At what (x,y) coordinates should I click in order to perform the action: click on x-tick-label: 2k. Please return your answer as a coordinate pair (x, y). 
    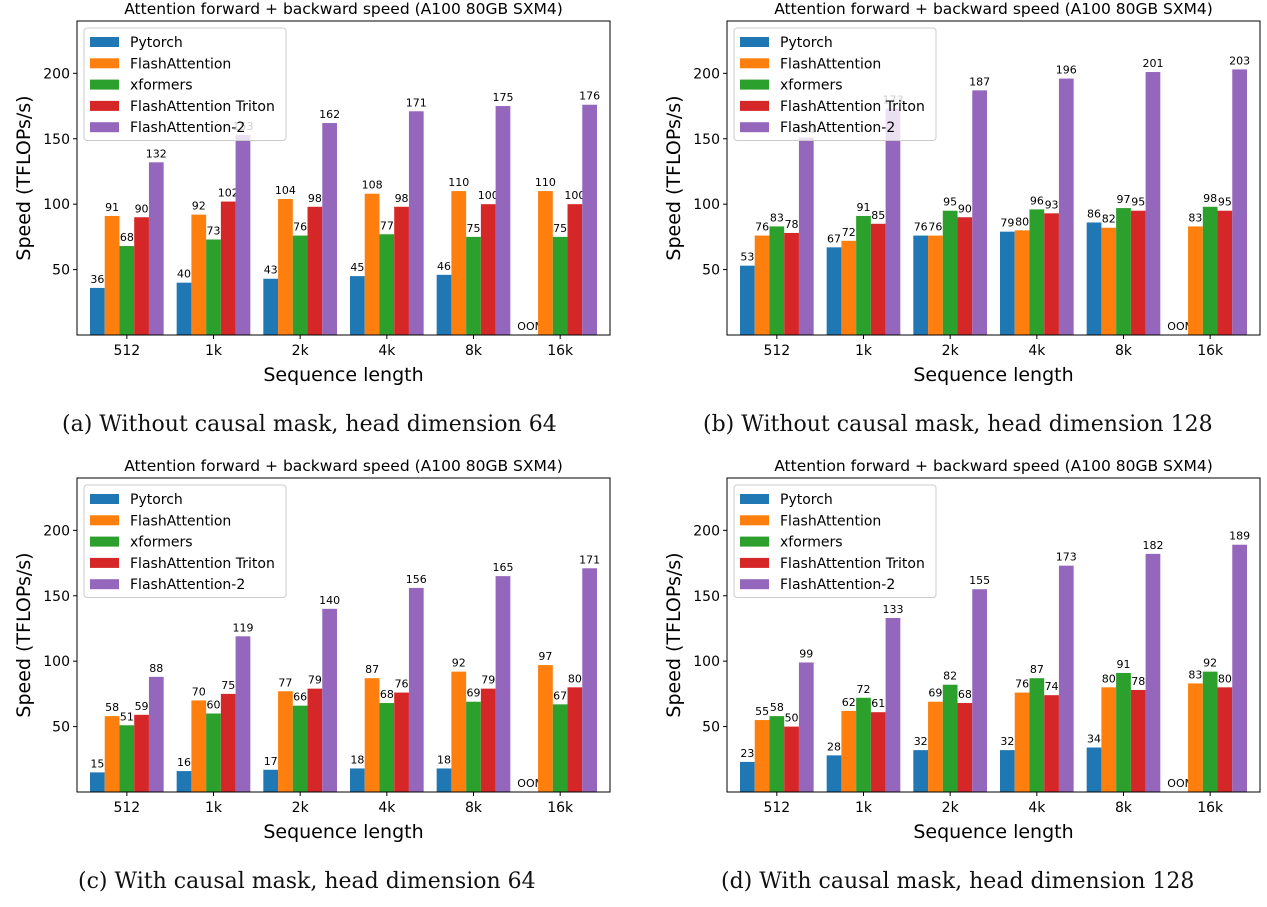
    Looking at the image, I should click on (301, 351).